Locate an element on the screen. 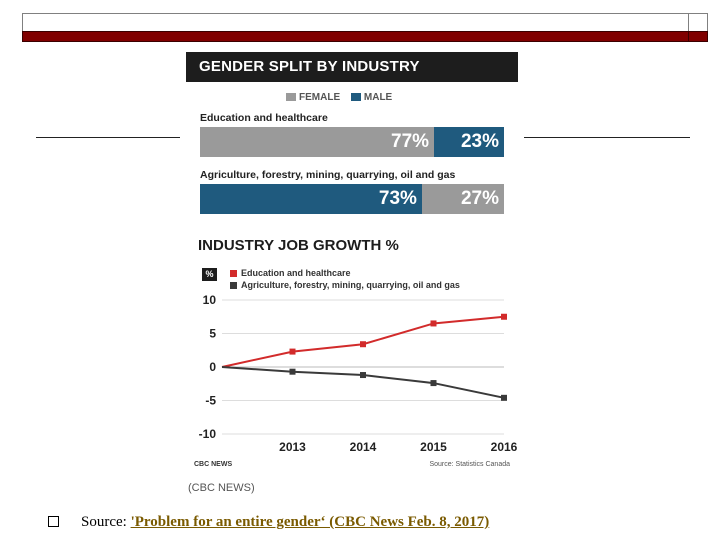  agri-female-bar: 27% is located at coordinates (462, 199).